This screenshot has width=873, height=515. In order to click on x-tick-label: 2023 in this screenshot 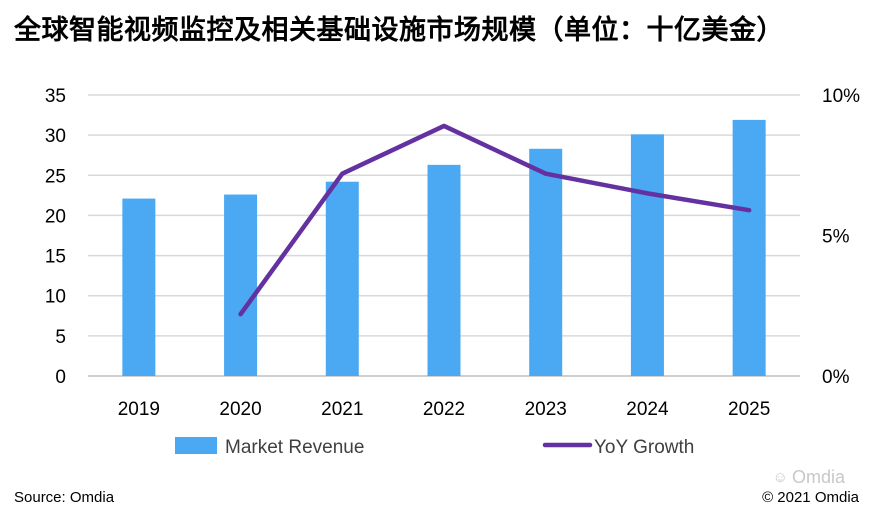, I will do `click(546, 409)`.